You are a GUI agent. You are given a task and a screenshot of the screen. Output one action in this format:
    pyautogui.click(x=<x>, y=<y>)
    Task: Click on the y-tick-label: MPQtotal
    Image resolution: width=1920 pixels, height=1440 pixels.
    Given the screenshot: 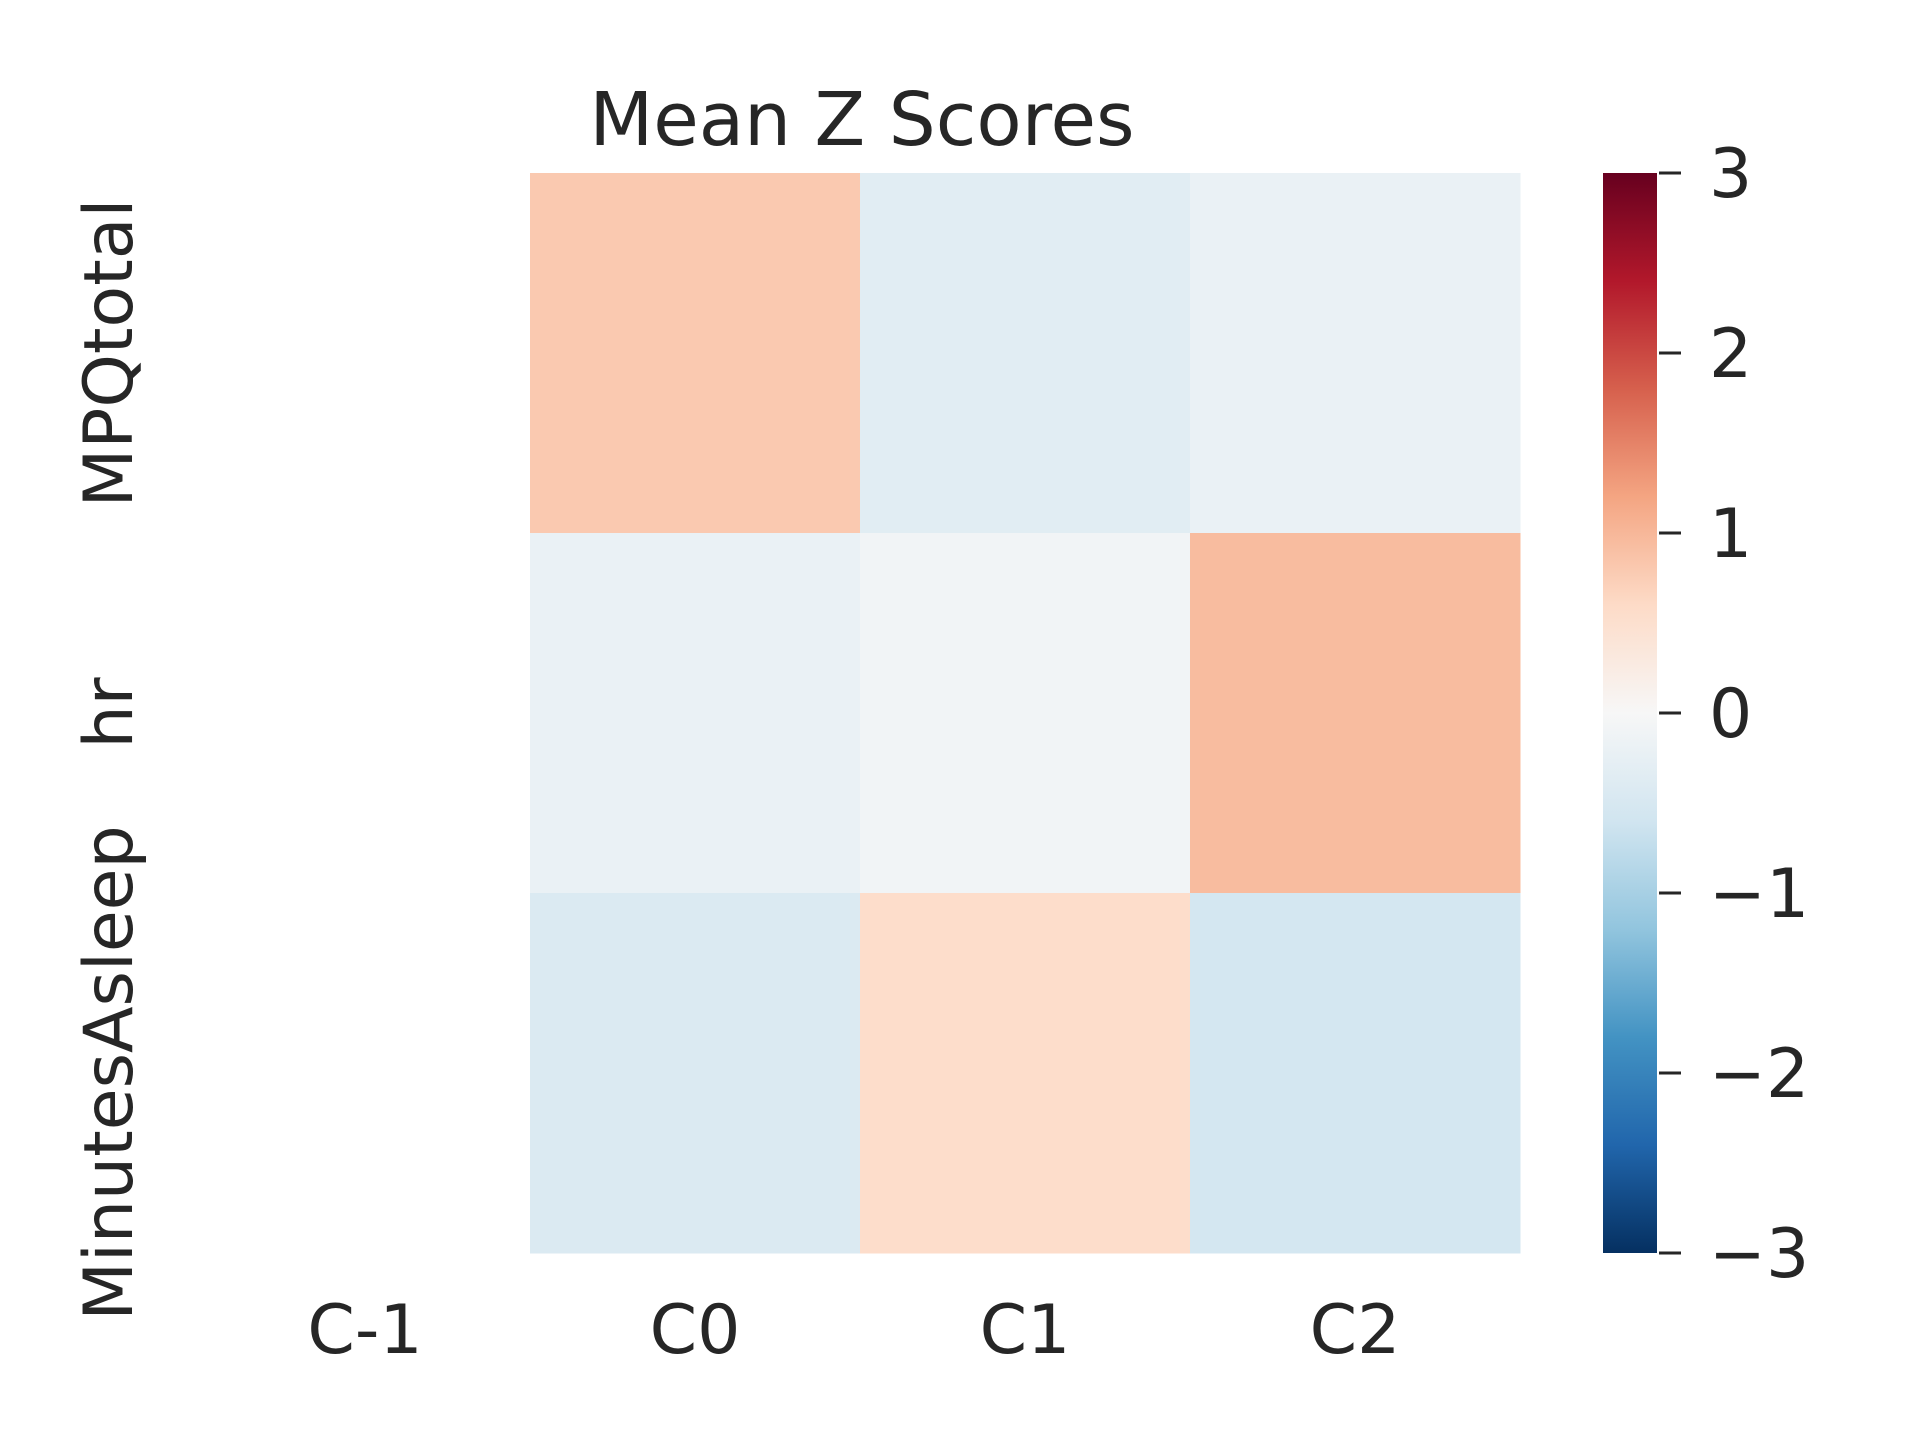 What is the action you would take?
    pyautogui.click(x=109, y=353)
    